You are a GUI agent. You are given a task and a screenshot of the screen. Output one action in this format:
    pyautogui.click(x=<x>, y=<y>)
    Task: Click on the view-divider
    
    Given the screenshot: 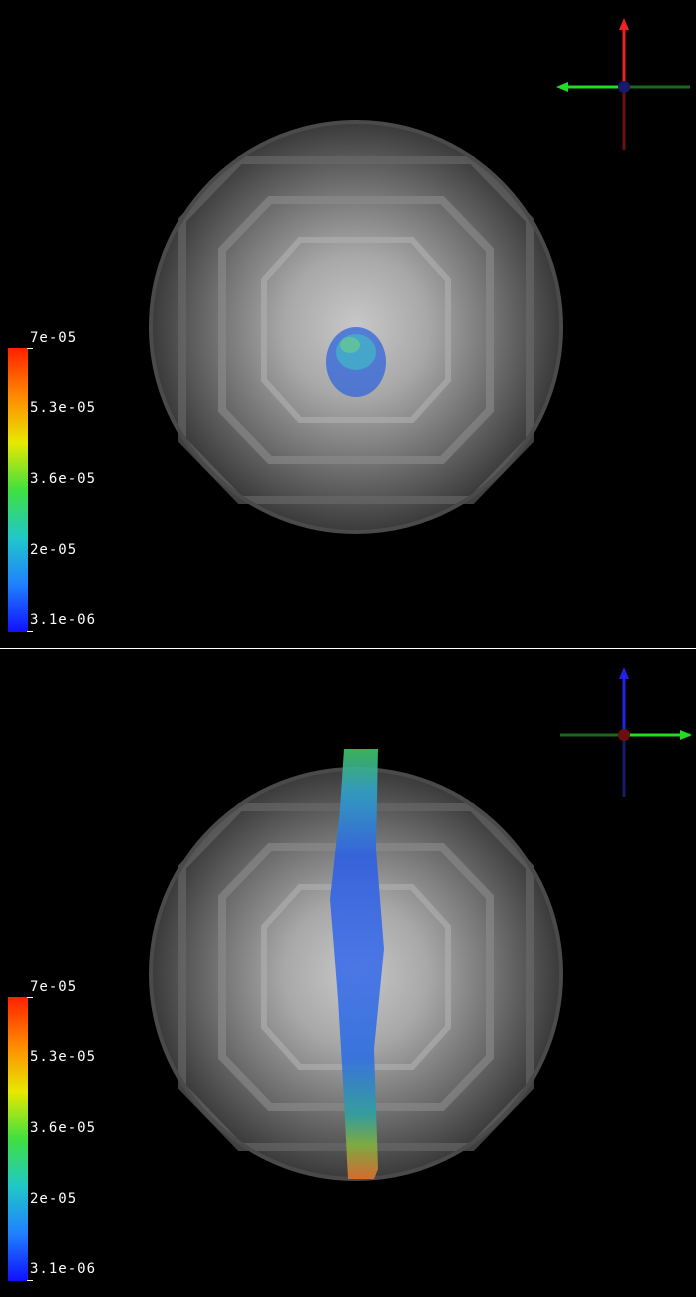 What is the action you would take?
    pyautogui.click(x=348, y=648)
    